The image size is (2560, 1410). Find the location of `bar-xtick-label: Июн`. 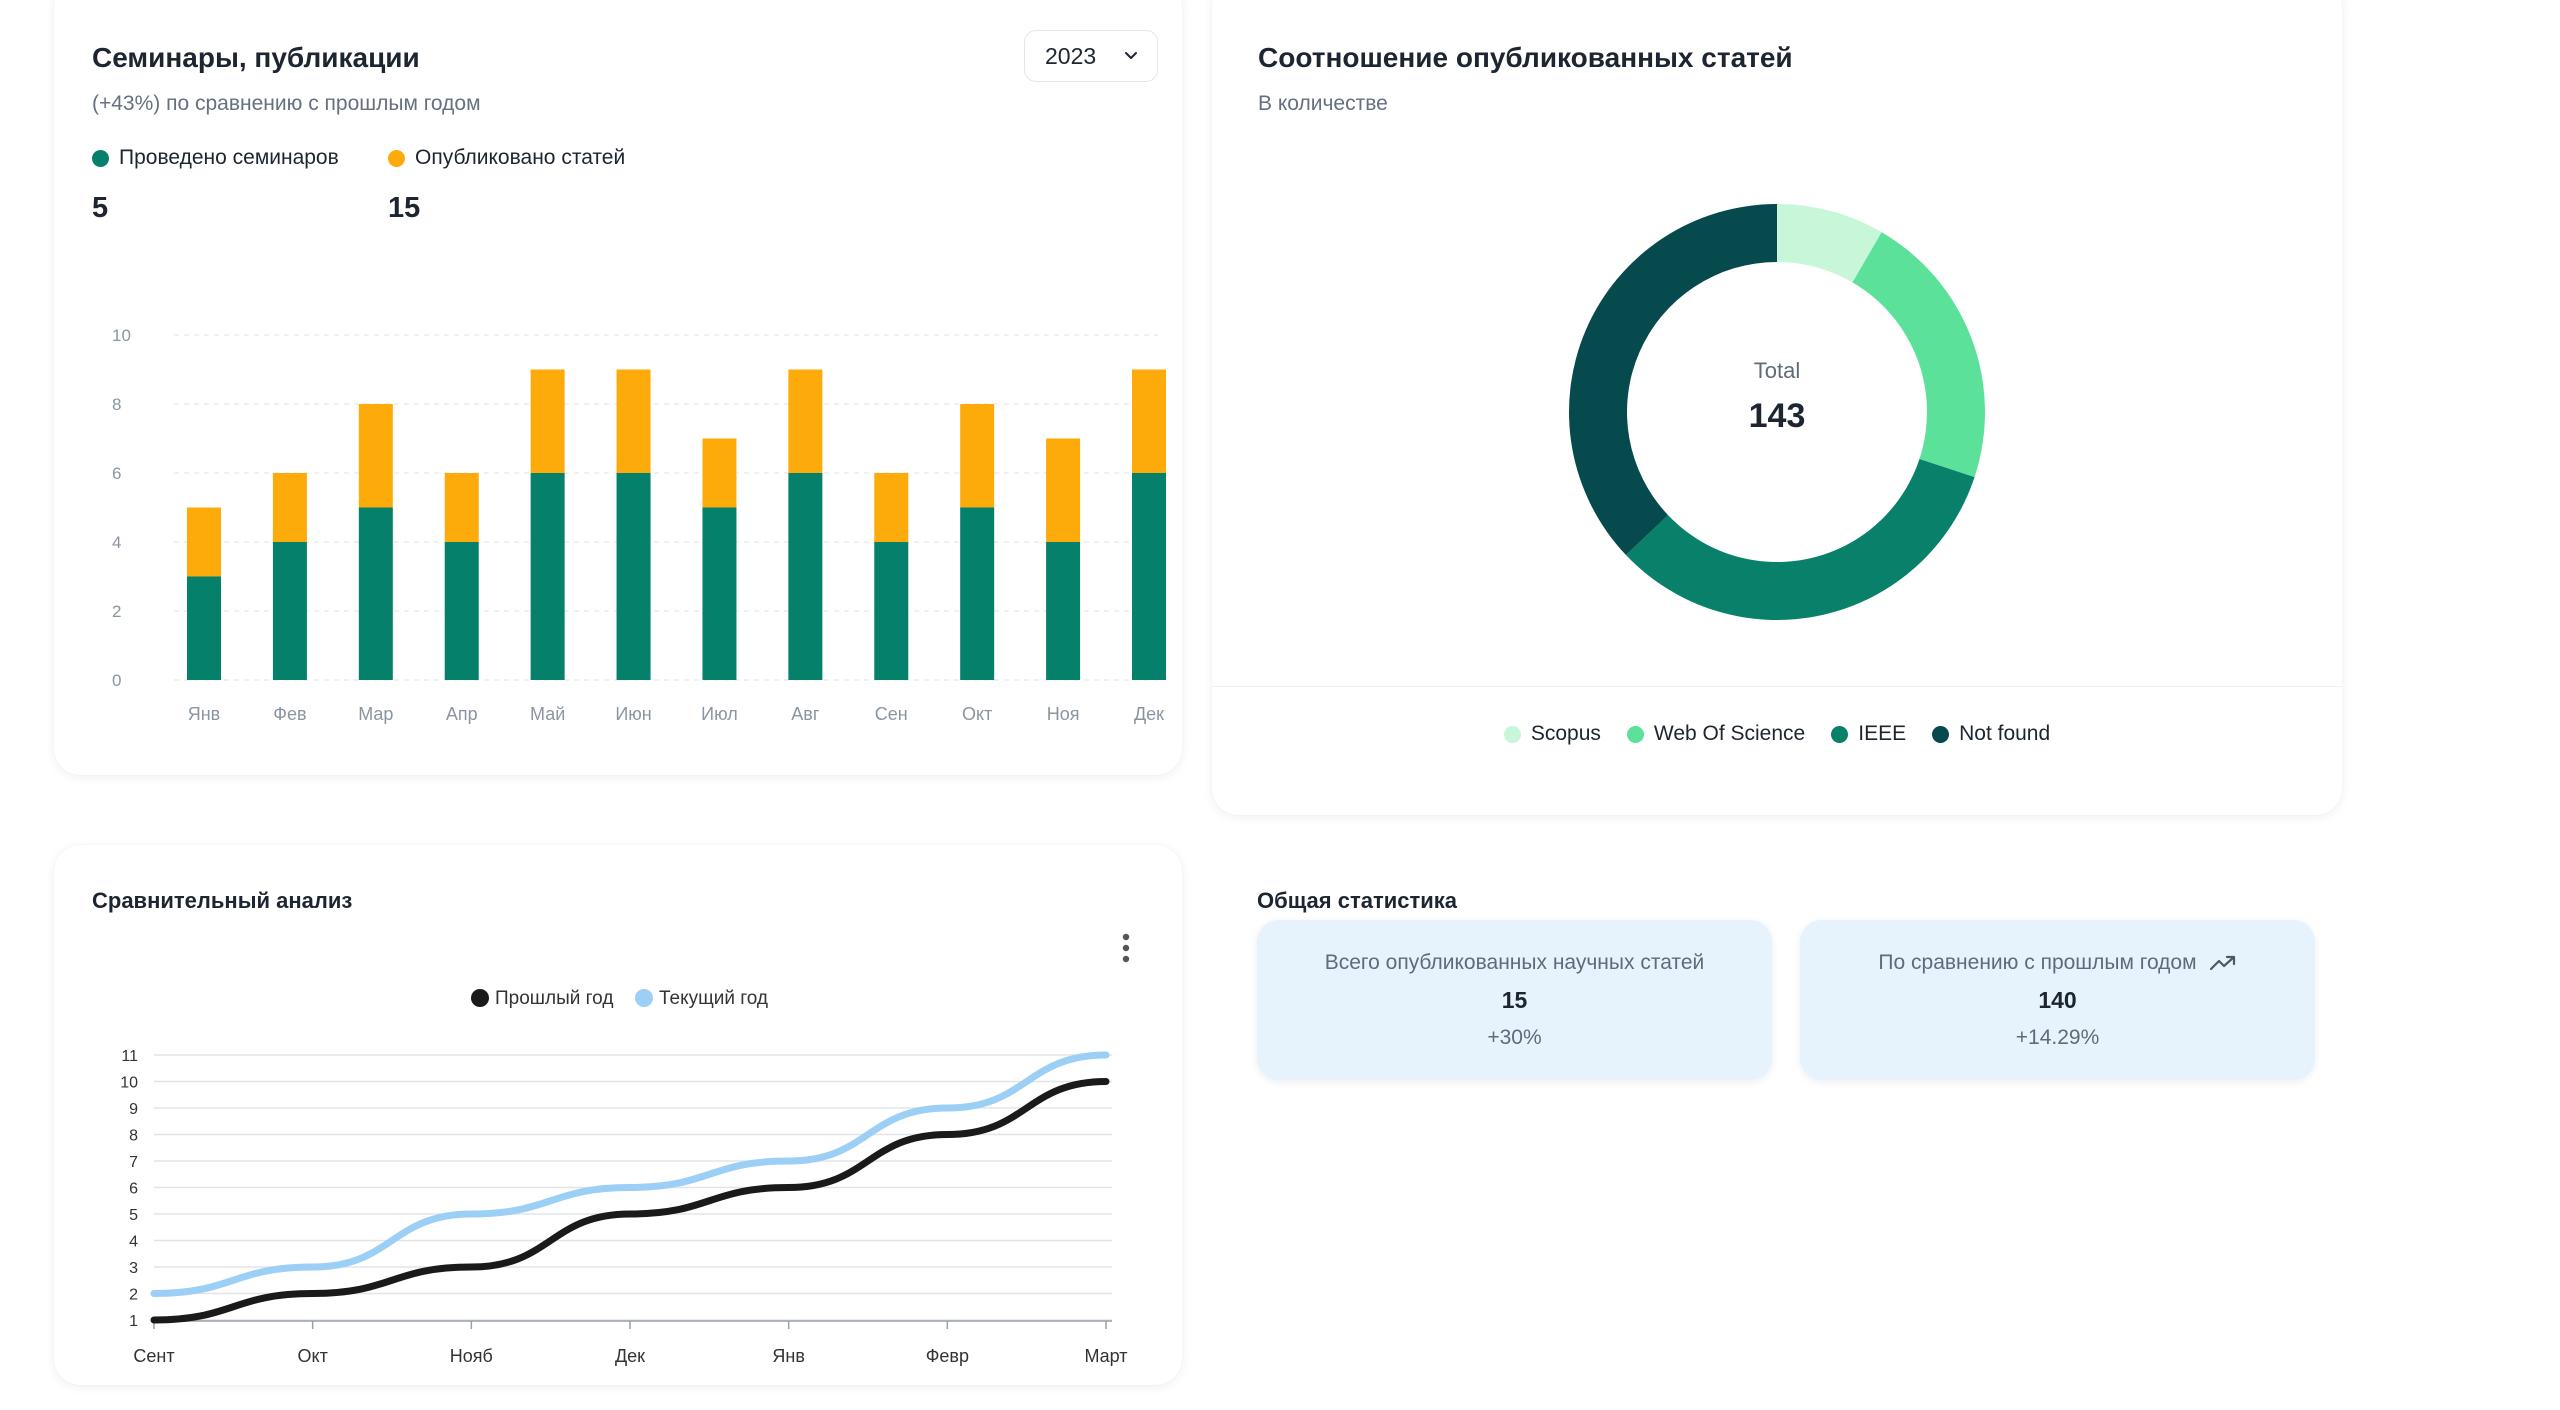

bar-xtick-label: Июн is located at coordinates (633, 714).